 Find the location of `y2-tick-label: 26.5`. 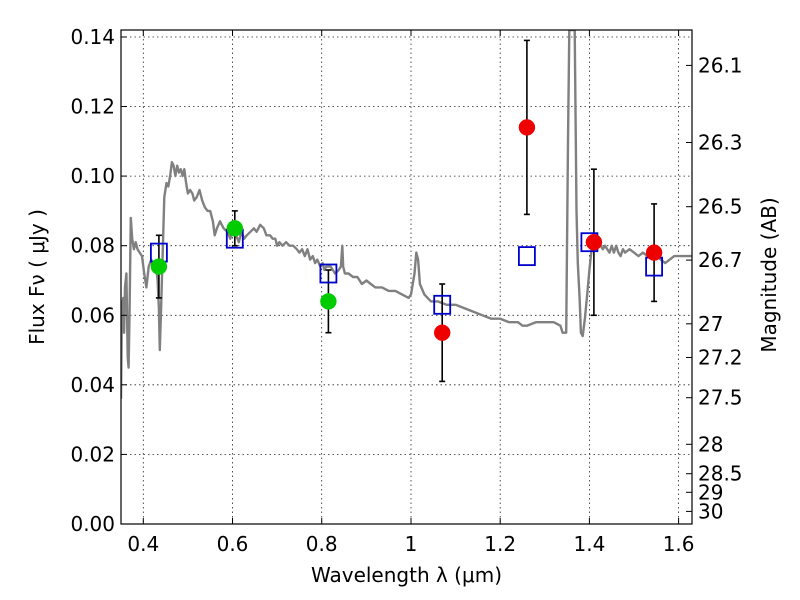

y2-tick-label: 26.5 is located at coordinates (720, 207).